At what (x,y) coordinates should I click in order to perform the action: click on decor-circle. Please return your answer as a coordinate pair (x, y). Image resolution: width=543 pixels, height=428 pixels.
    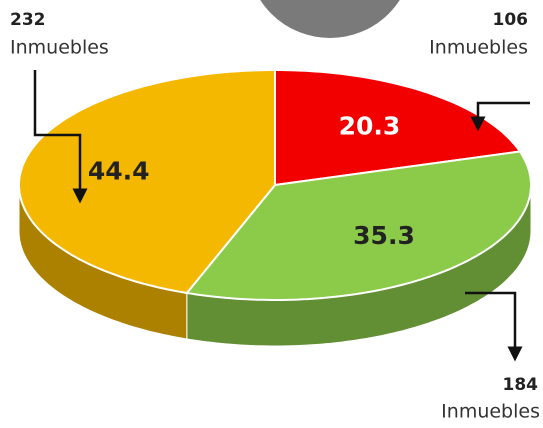
    Looking at the image, I should click on (330, 21).